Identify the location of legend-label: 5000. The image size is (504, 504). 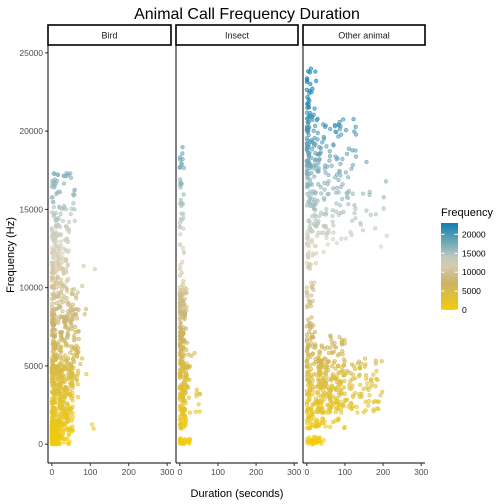
(471, 291).